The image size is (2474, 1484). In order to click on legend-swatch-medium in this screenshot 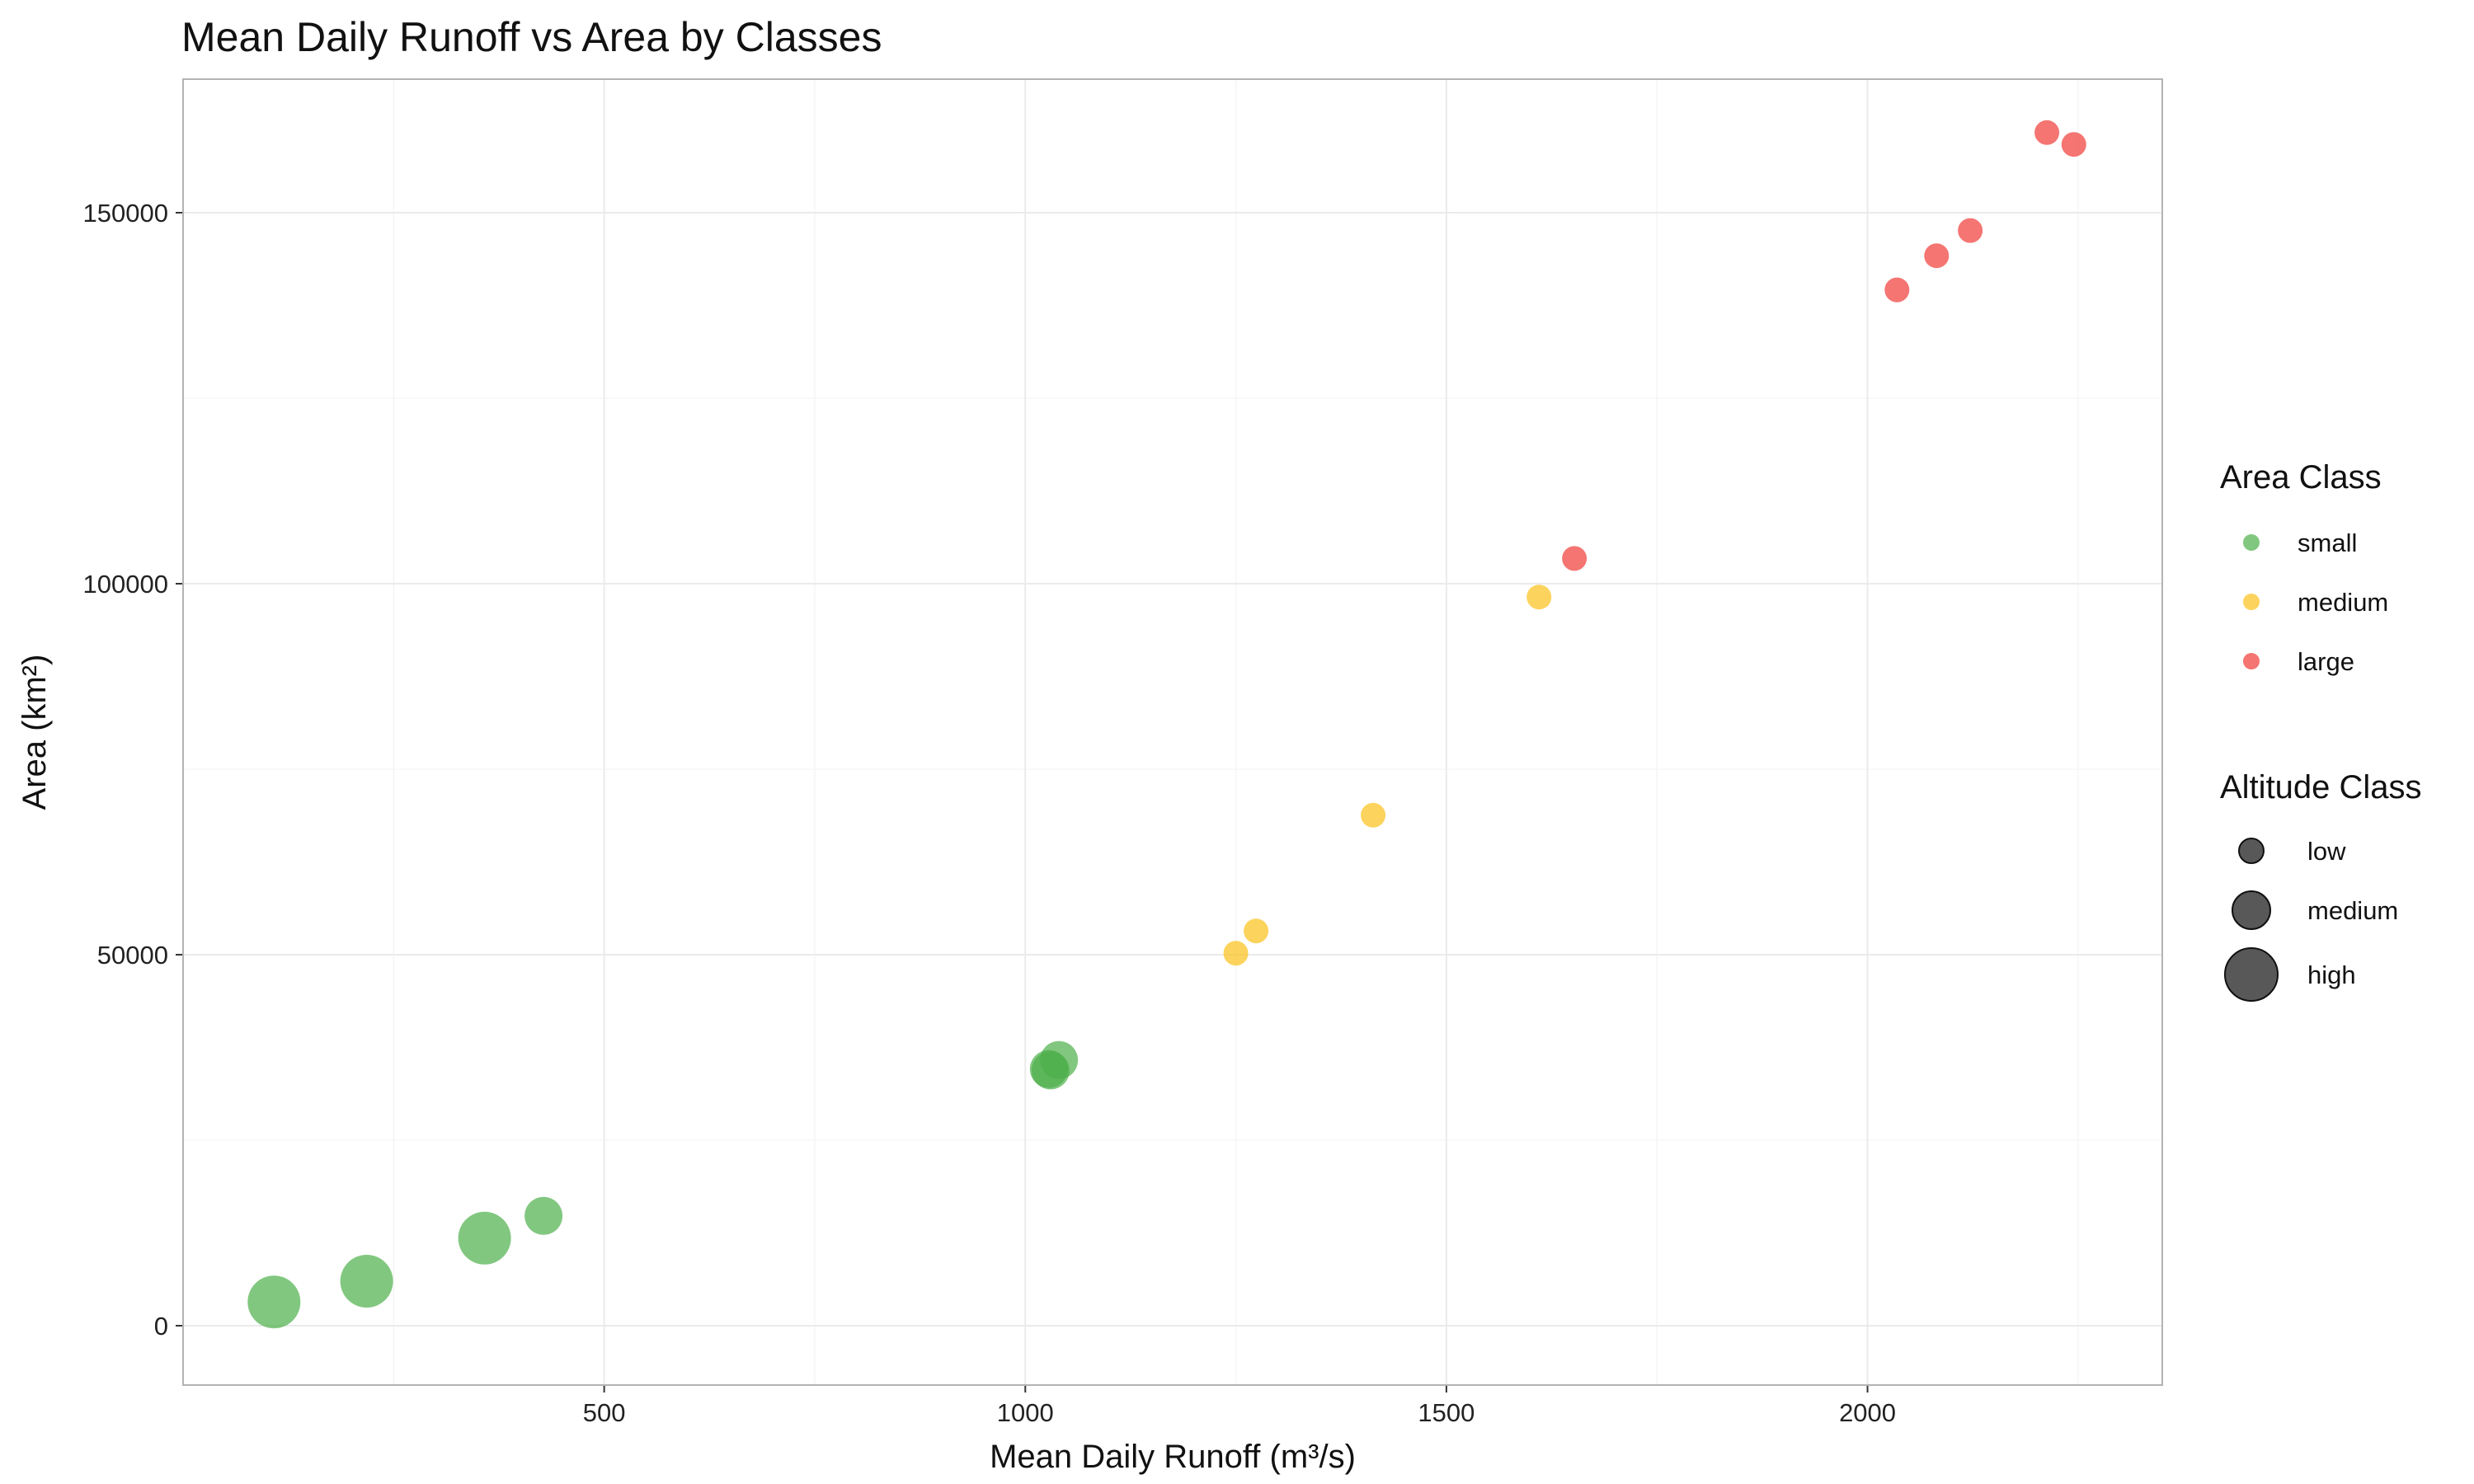, I will do `click(2251, 602)`.